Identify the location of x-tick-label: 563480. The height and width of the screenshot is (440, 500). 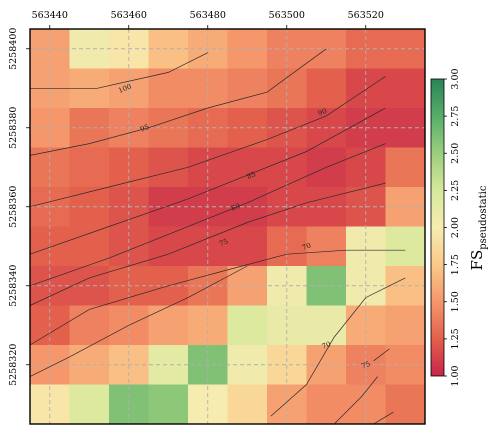
(208, 15).